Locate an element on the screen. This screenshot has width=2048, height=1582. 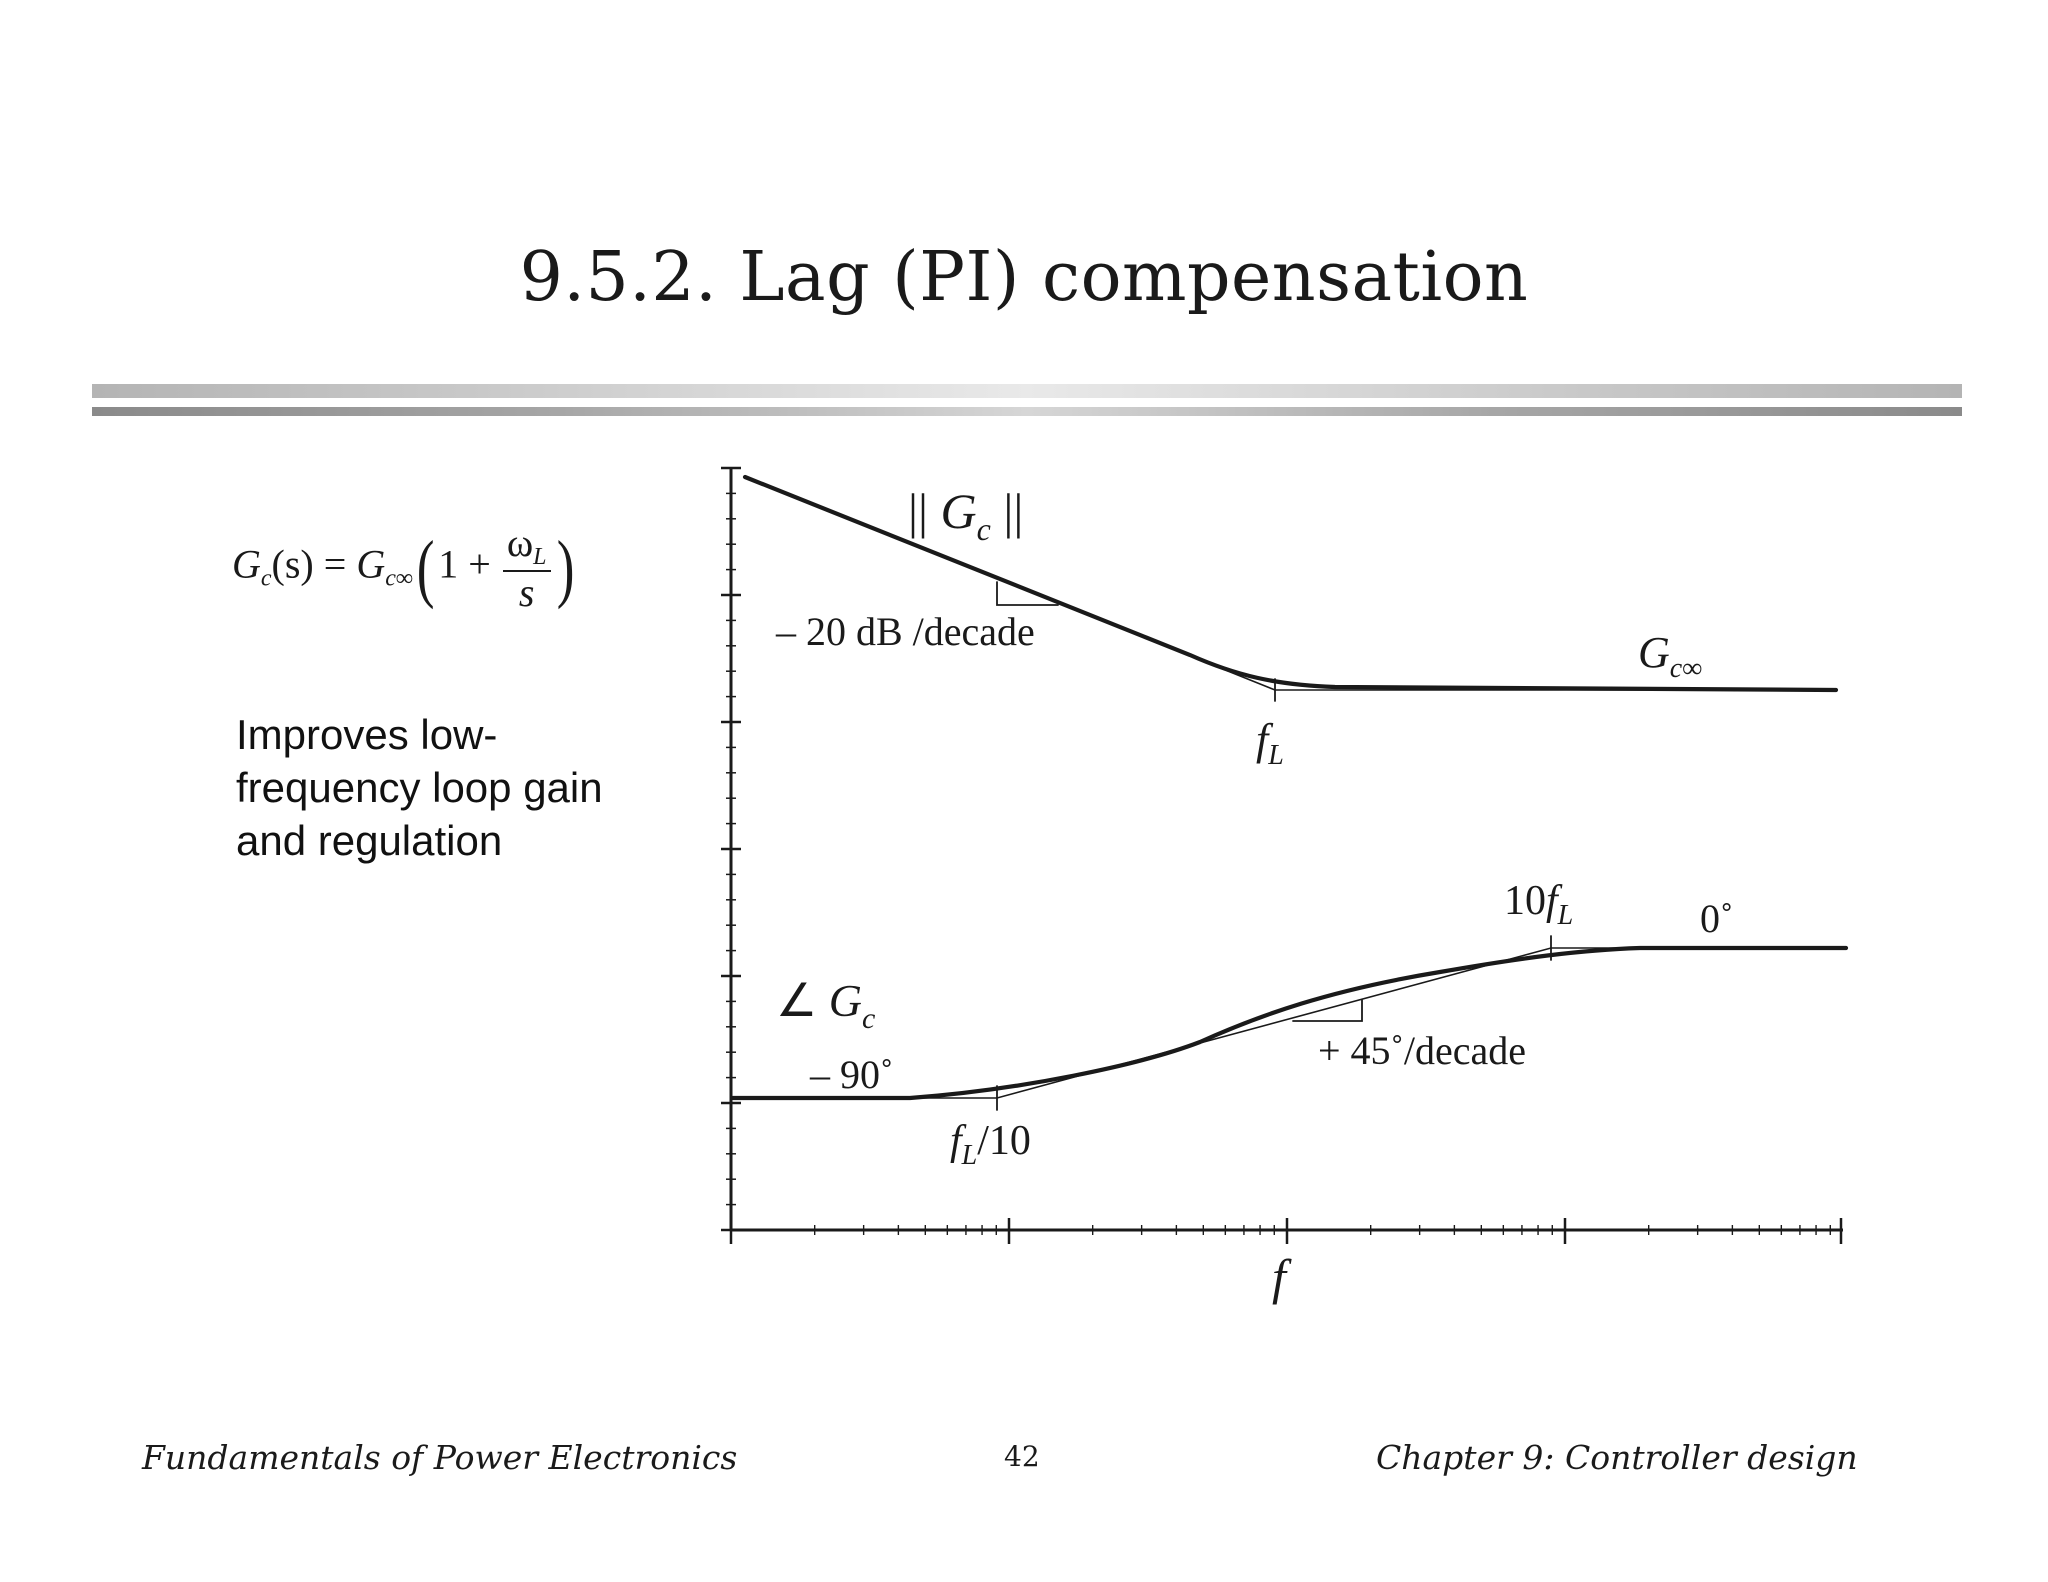
asymptote-label-sub: c∞ is located at coordinates (1686, 668).